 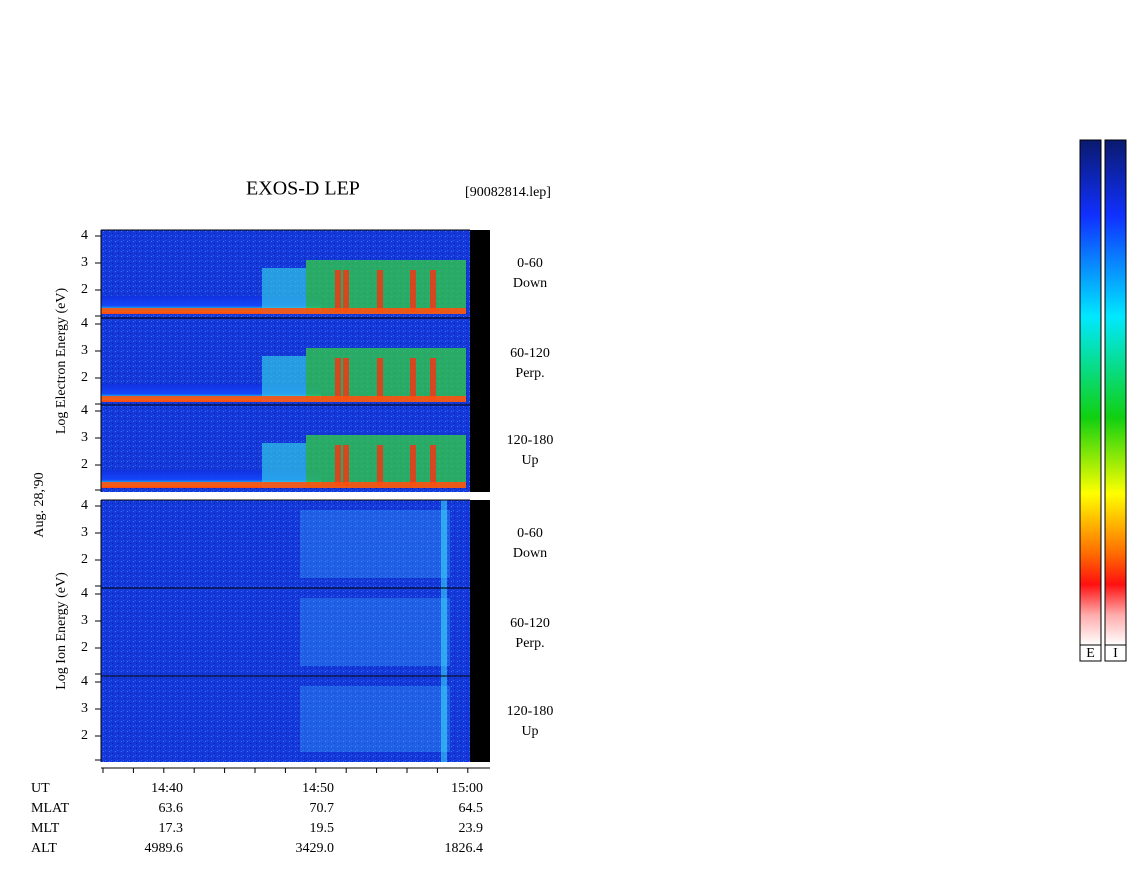 What do you see at coordinates (471, 828) in the screenshot?
I see `ephemeris-value: 23.9` at bounding box center [471, 828].